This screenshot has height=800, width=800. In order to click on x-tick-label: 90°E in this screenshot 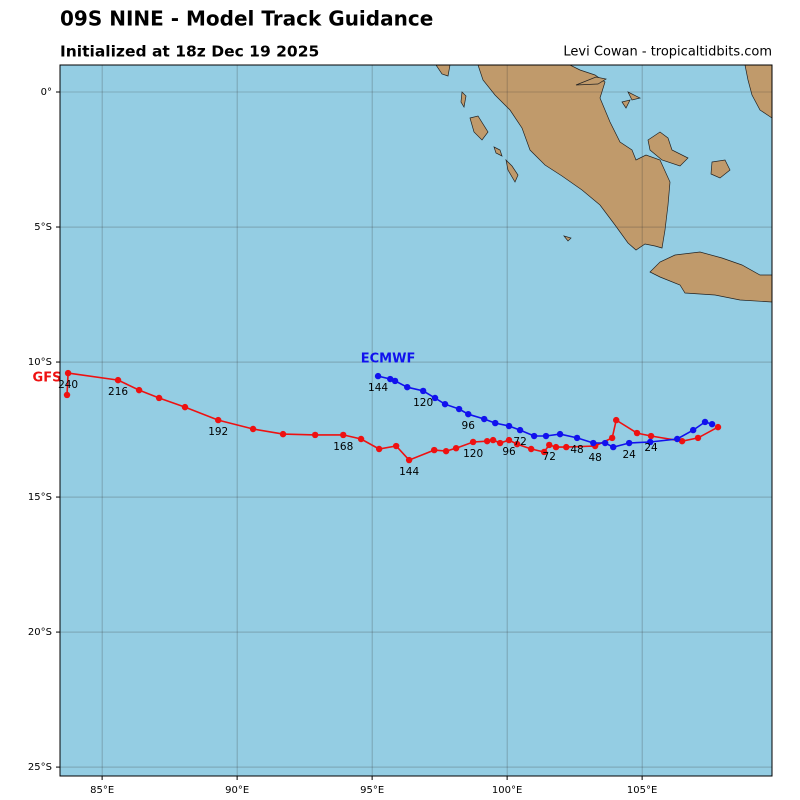, I will do `click(237, 790)`.